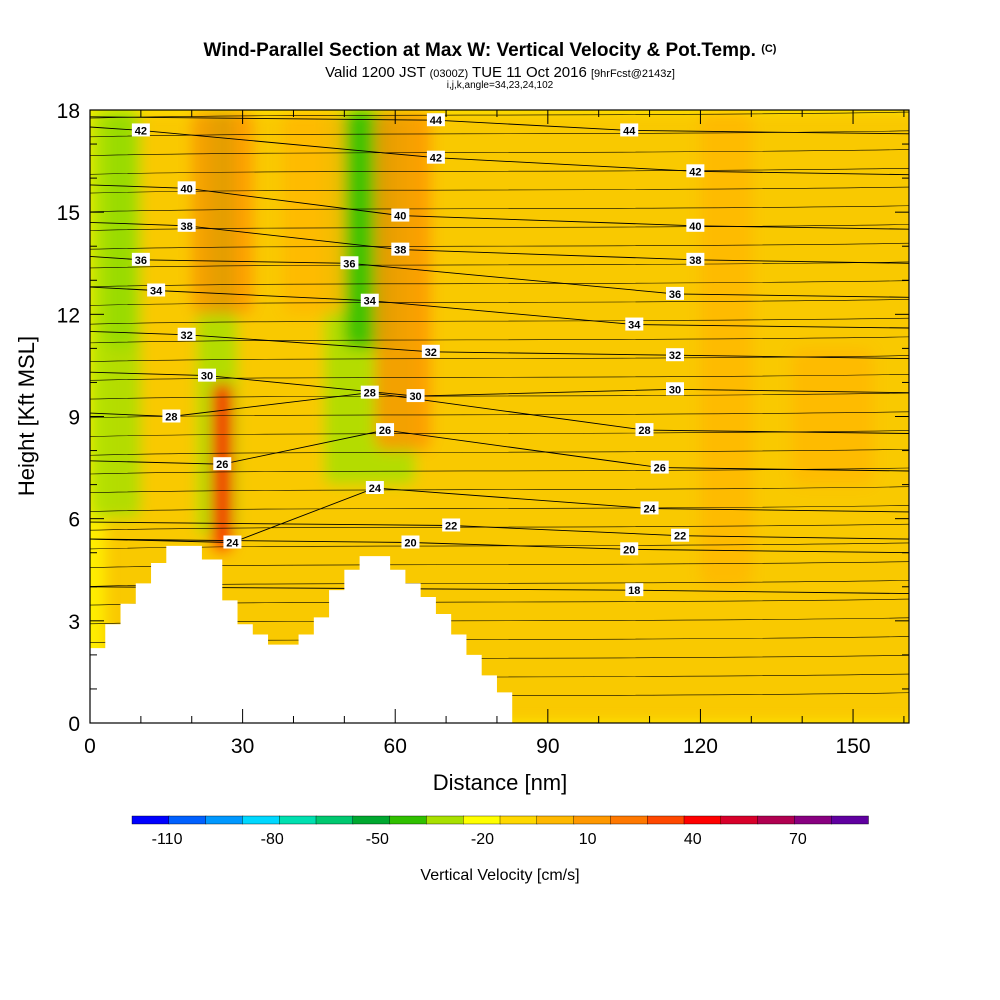 Image resolution: width=1000 pixels, height=1000 pixels. Describe the element at coordinates (500, 85) in the screenshot. I see `chart-subtitle-indices: i,j,k,angle=34,23,24,102` at that location.